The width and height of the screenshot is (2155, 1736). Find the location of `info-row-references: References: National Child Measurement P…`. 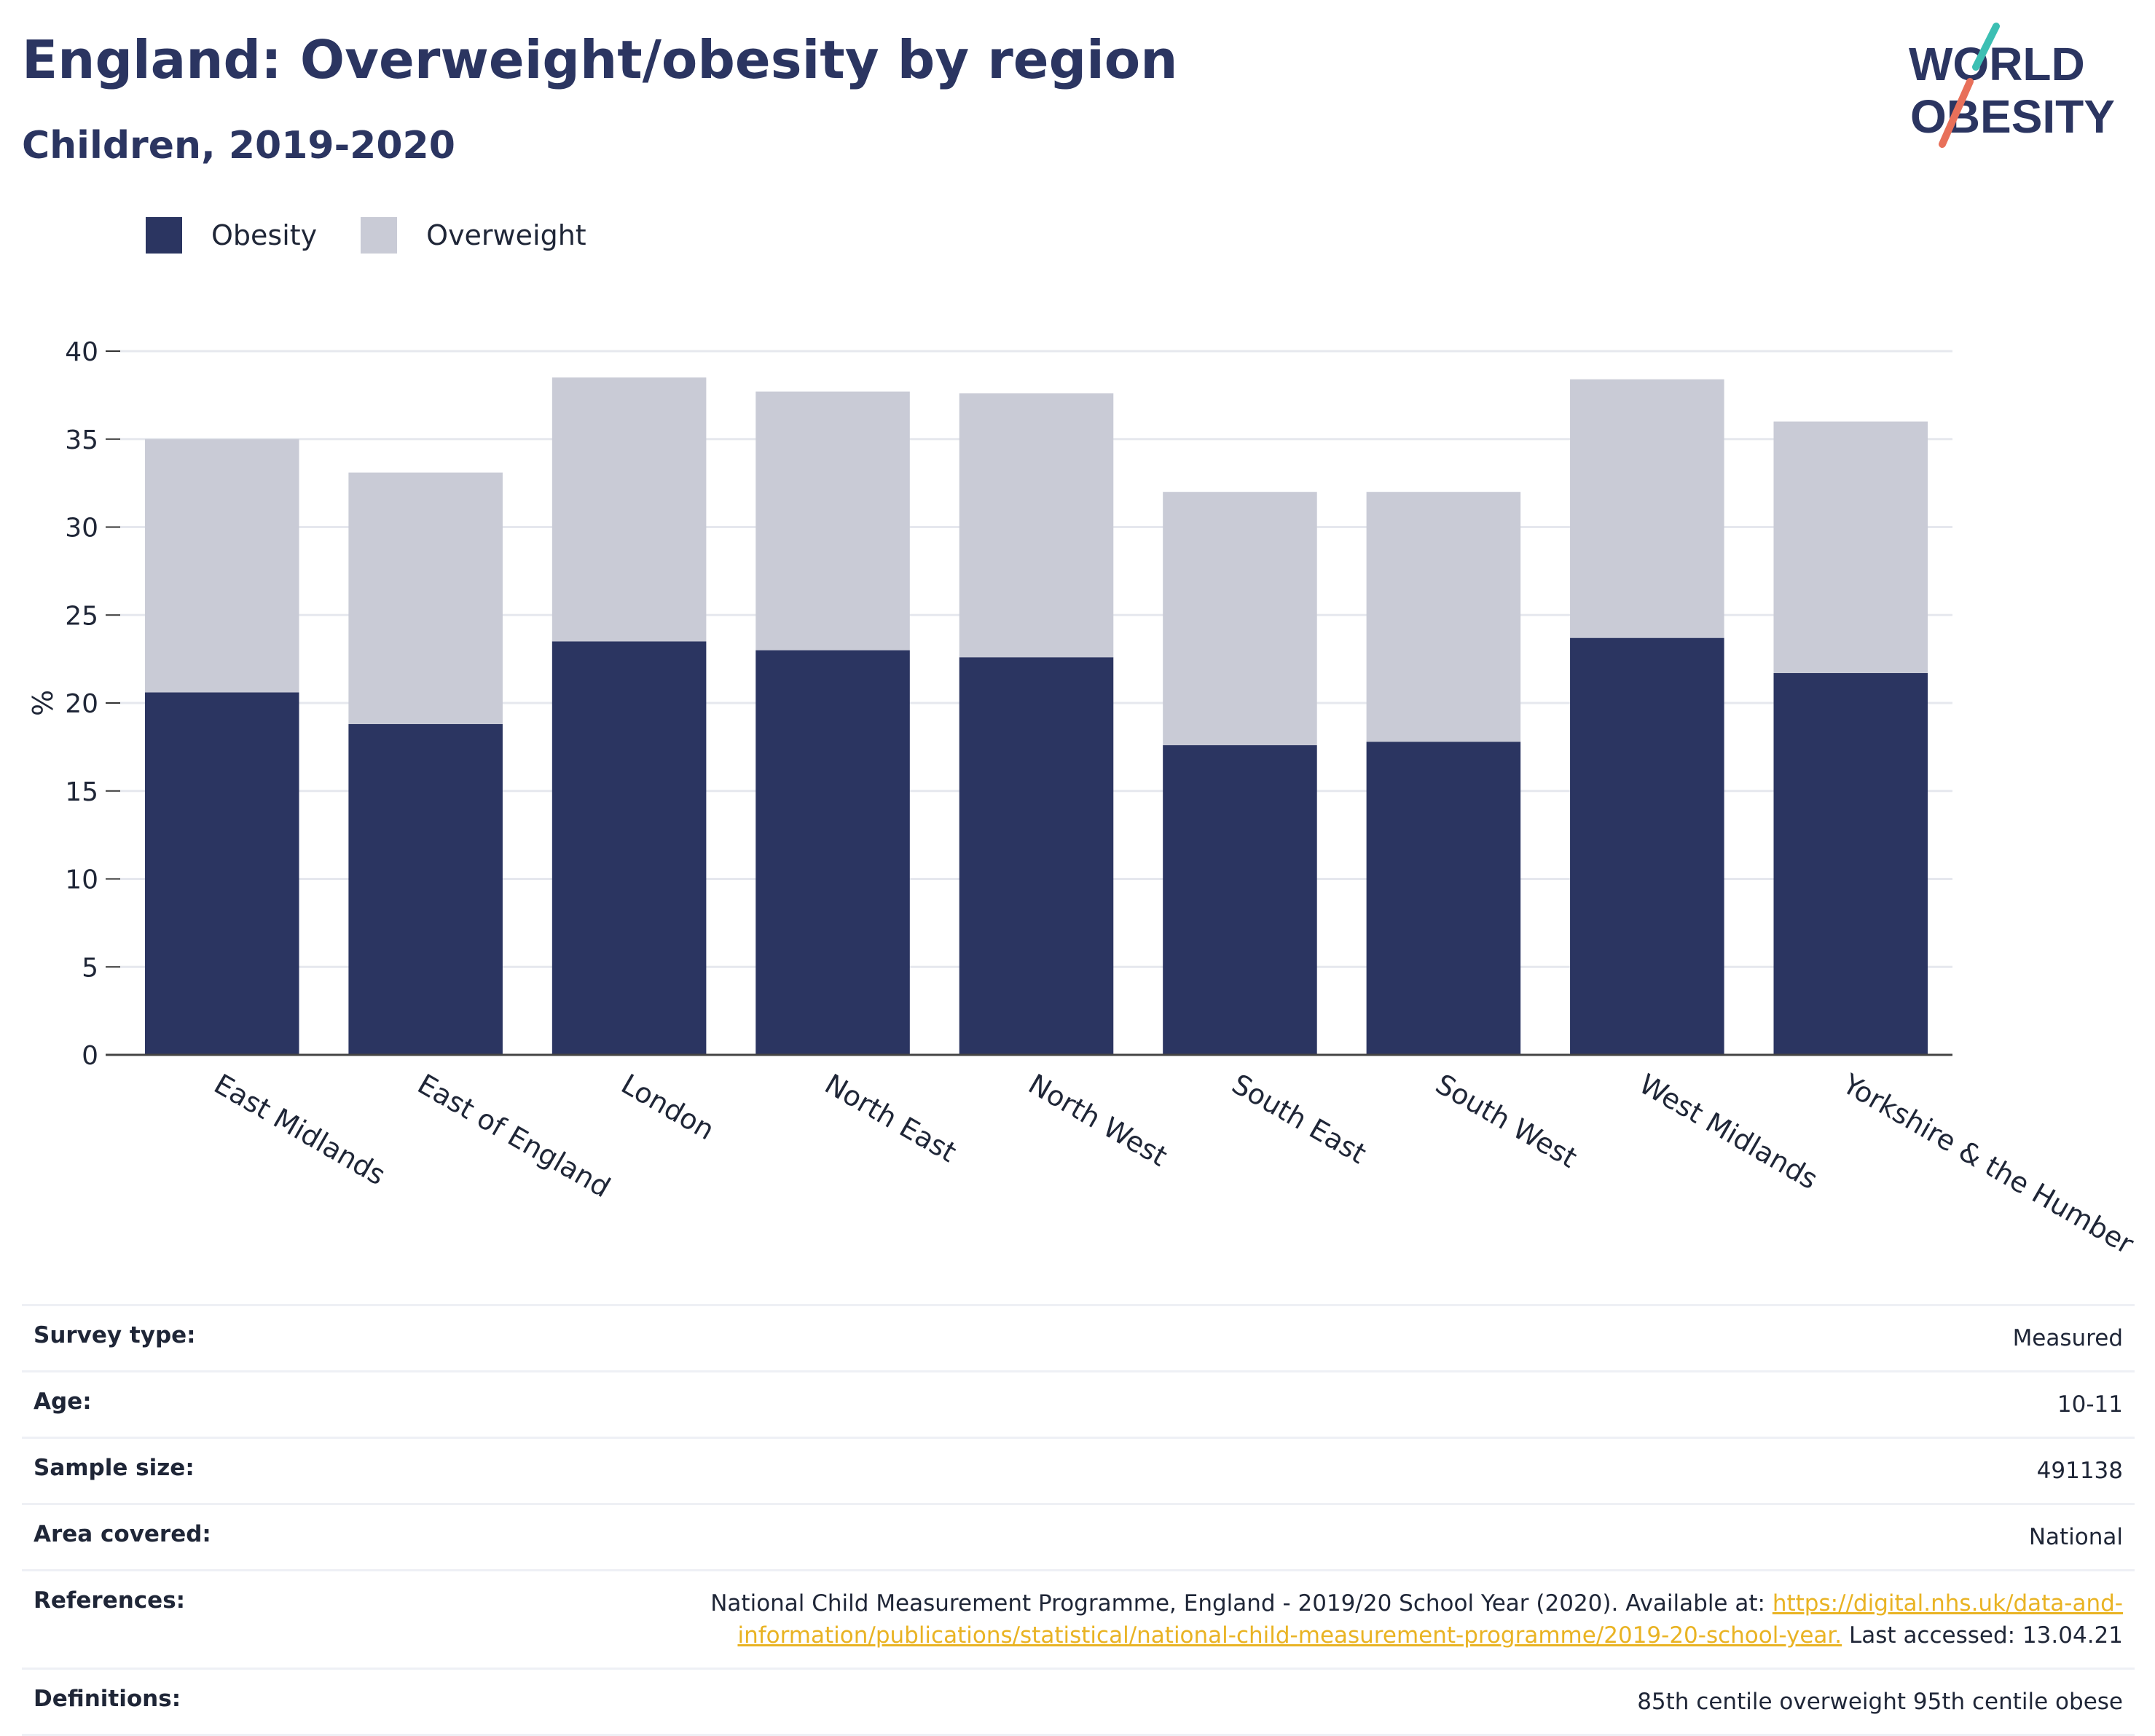

info-row-references: References: National Child Measurement P… is located at coordinates (1078, 1618).